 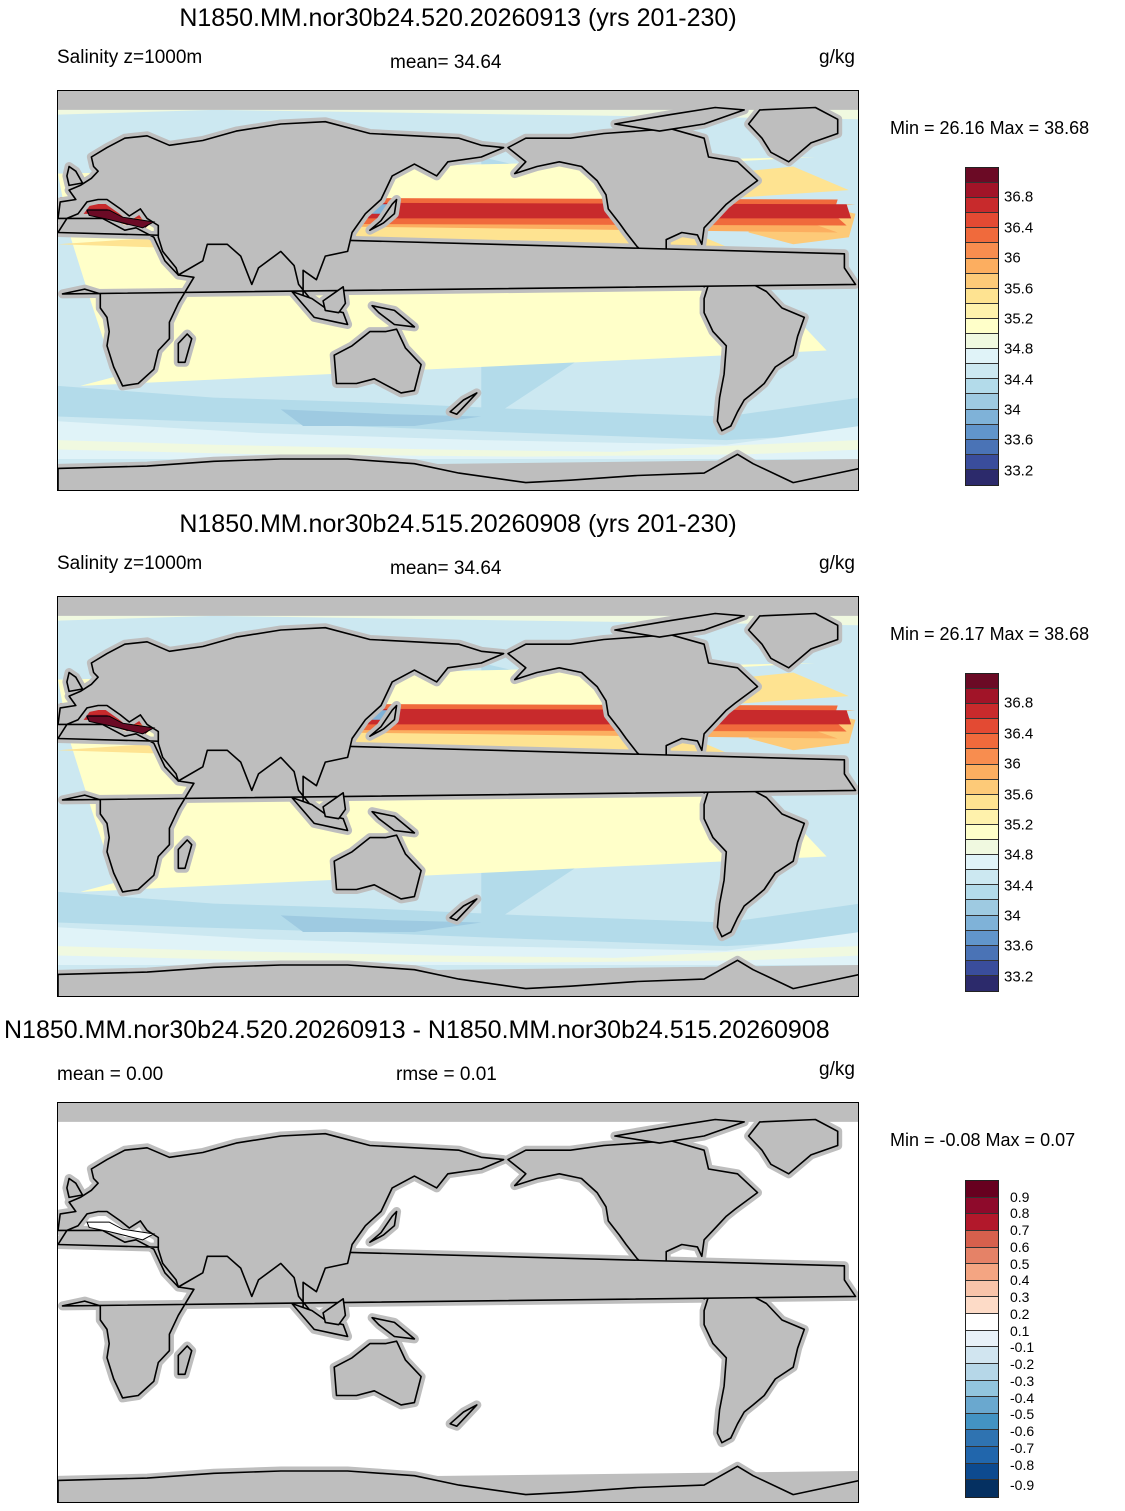 What do you see at coordinates (1022, 1484) in the screenshot?
I see `colorbar-tick-label: -0.9` at bounding box center [1022, 1484].